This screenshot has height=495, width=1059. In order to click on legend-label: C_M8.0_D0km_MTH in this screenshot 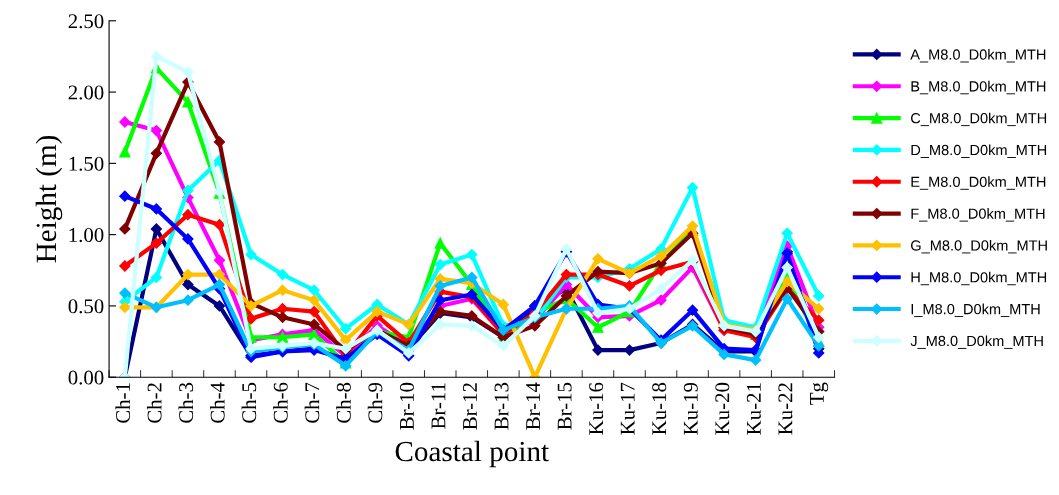, I will do `click(979, 119)`.